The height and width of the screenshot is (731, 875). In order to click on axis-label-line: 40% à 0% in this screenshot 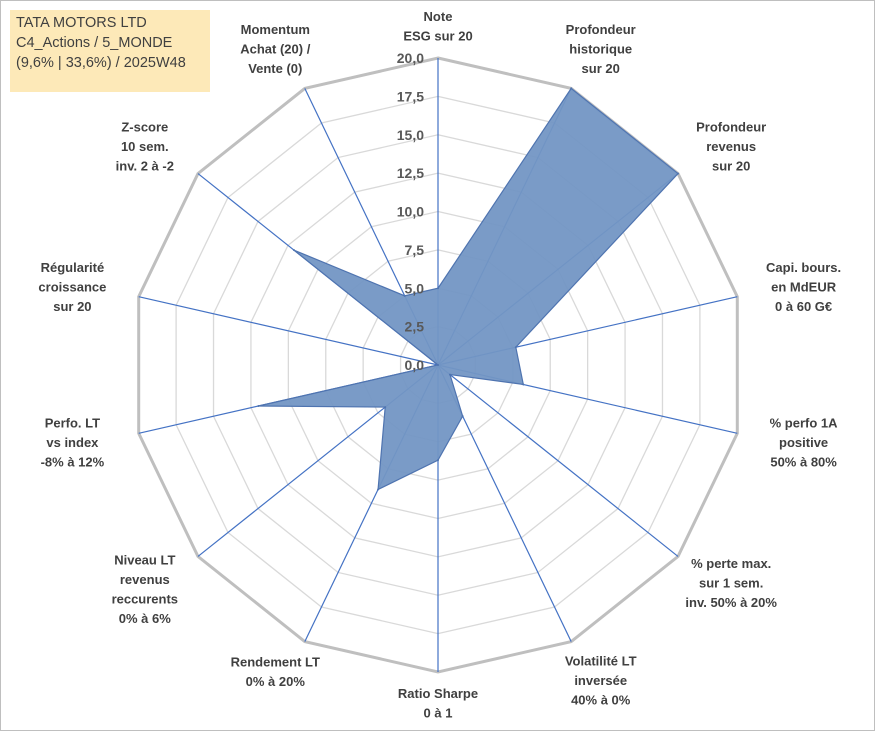, I will do `click(601, 699)`.